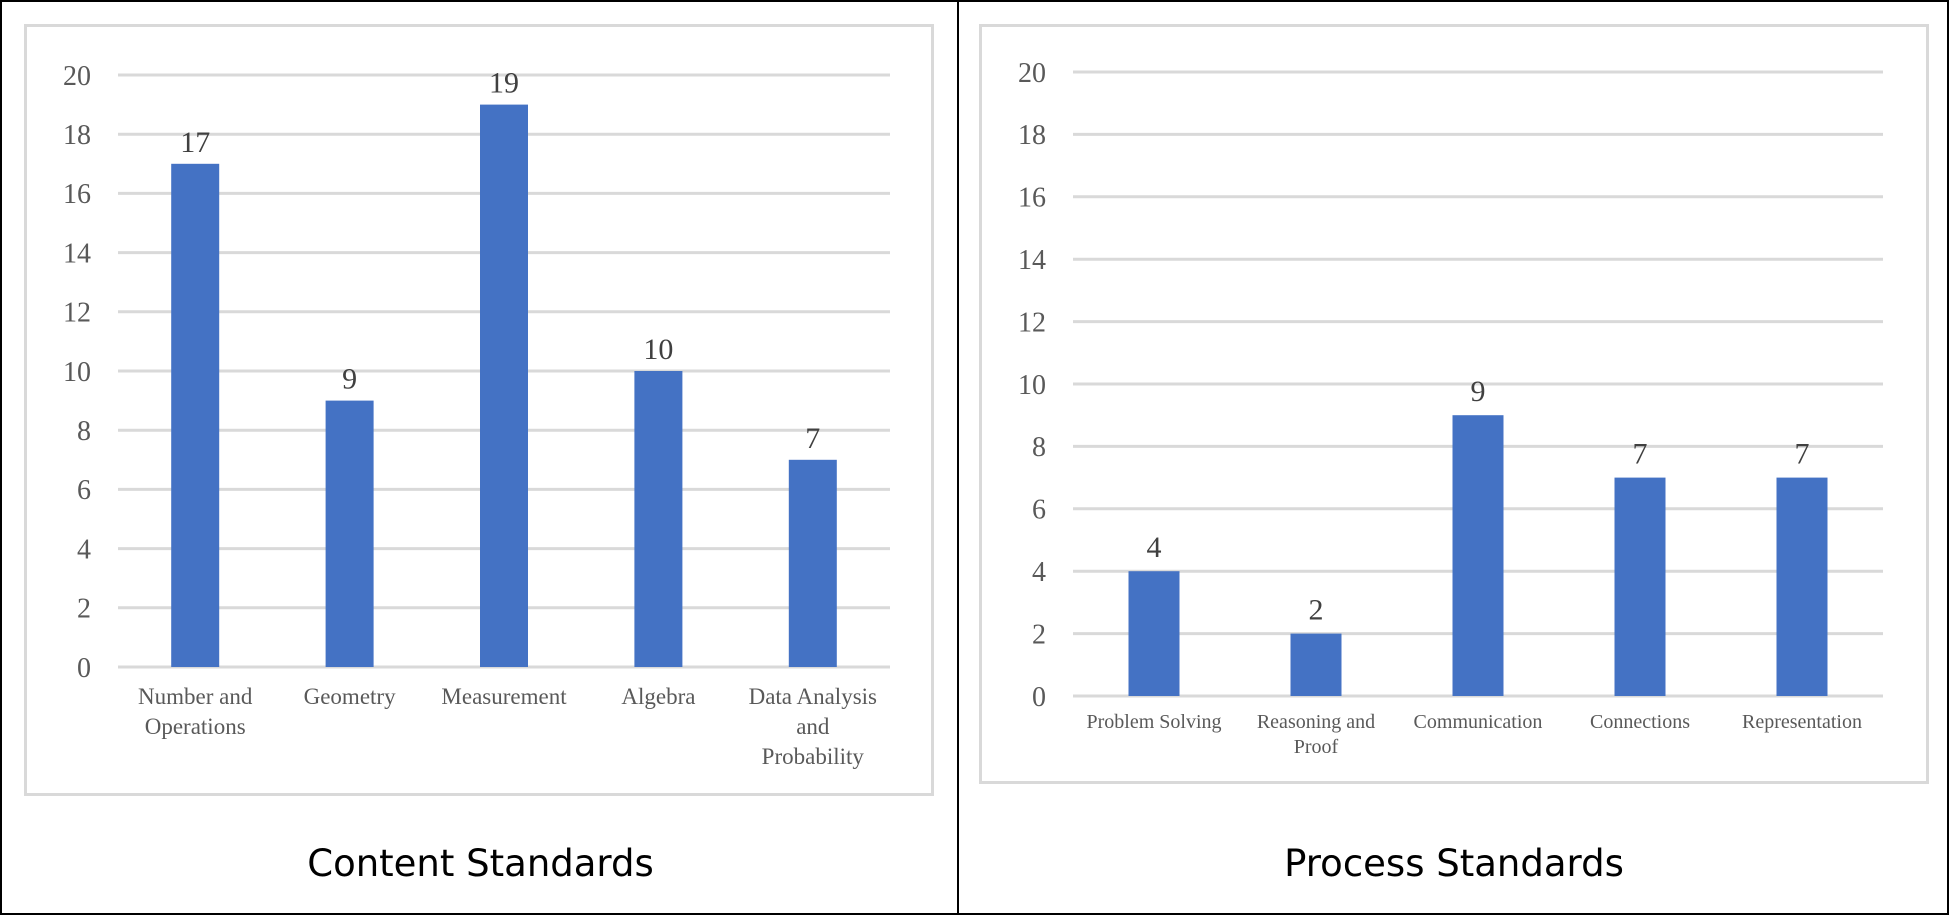  I want to click on content-category-label-line: Algebra, so click(658, 696).